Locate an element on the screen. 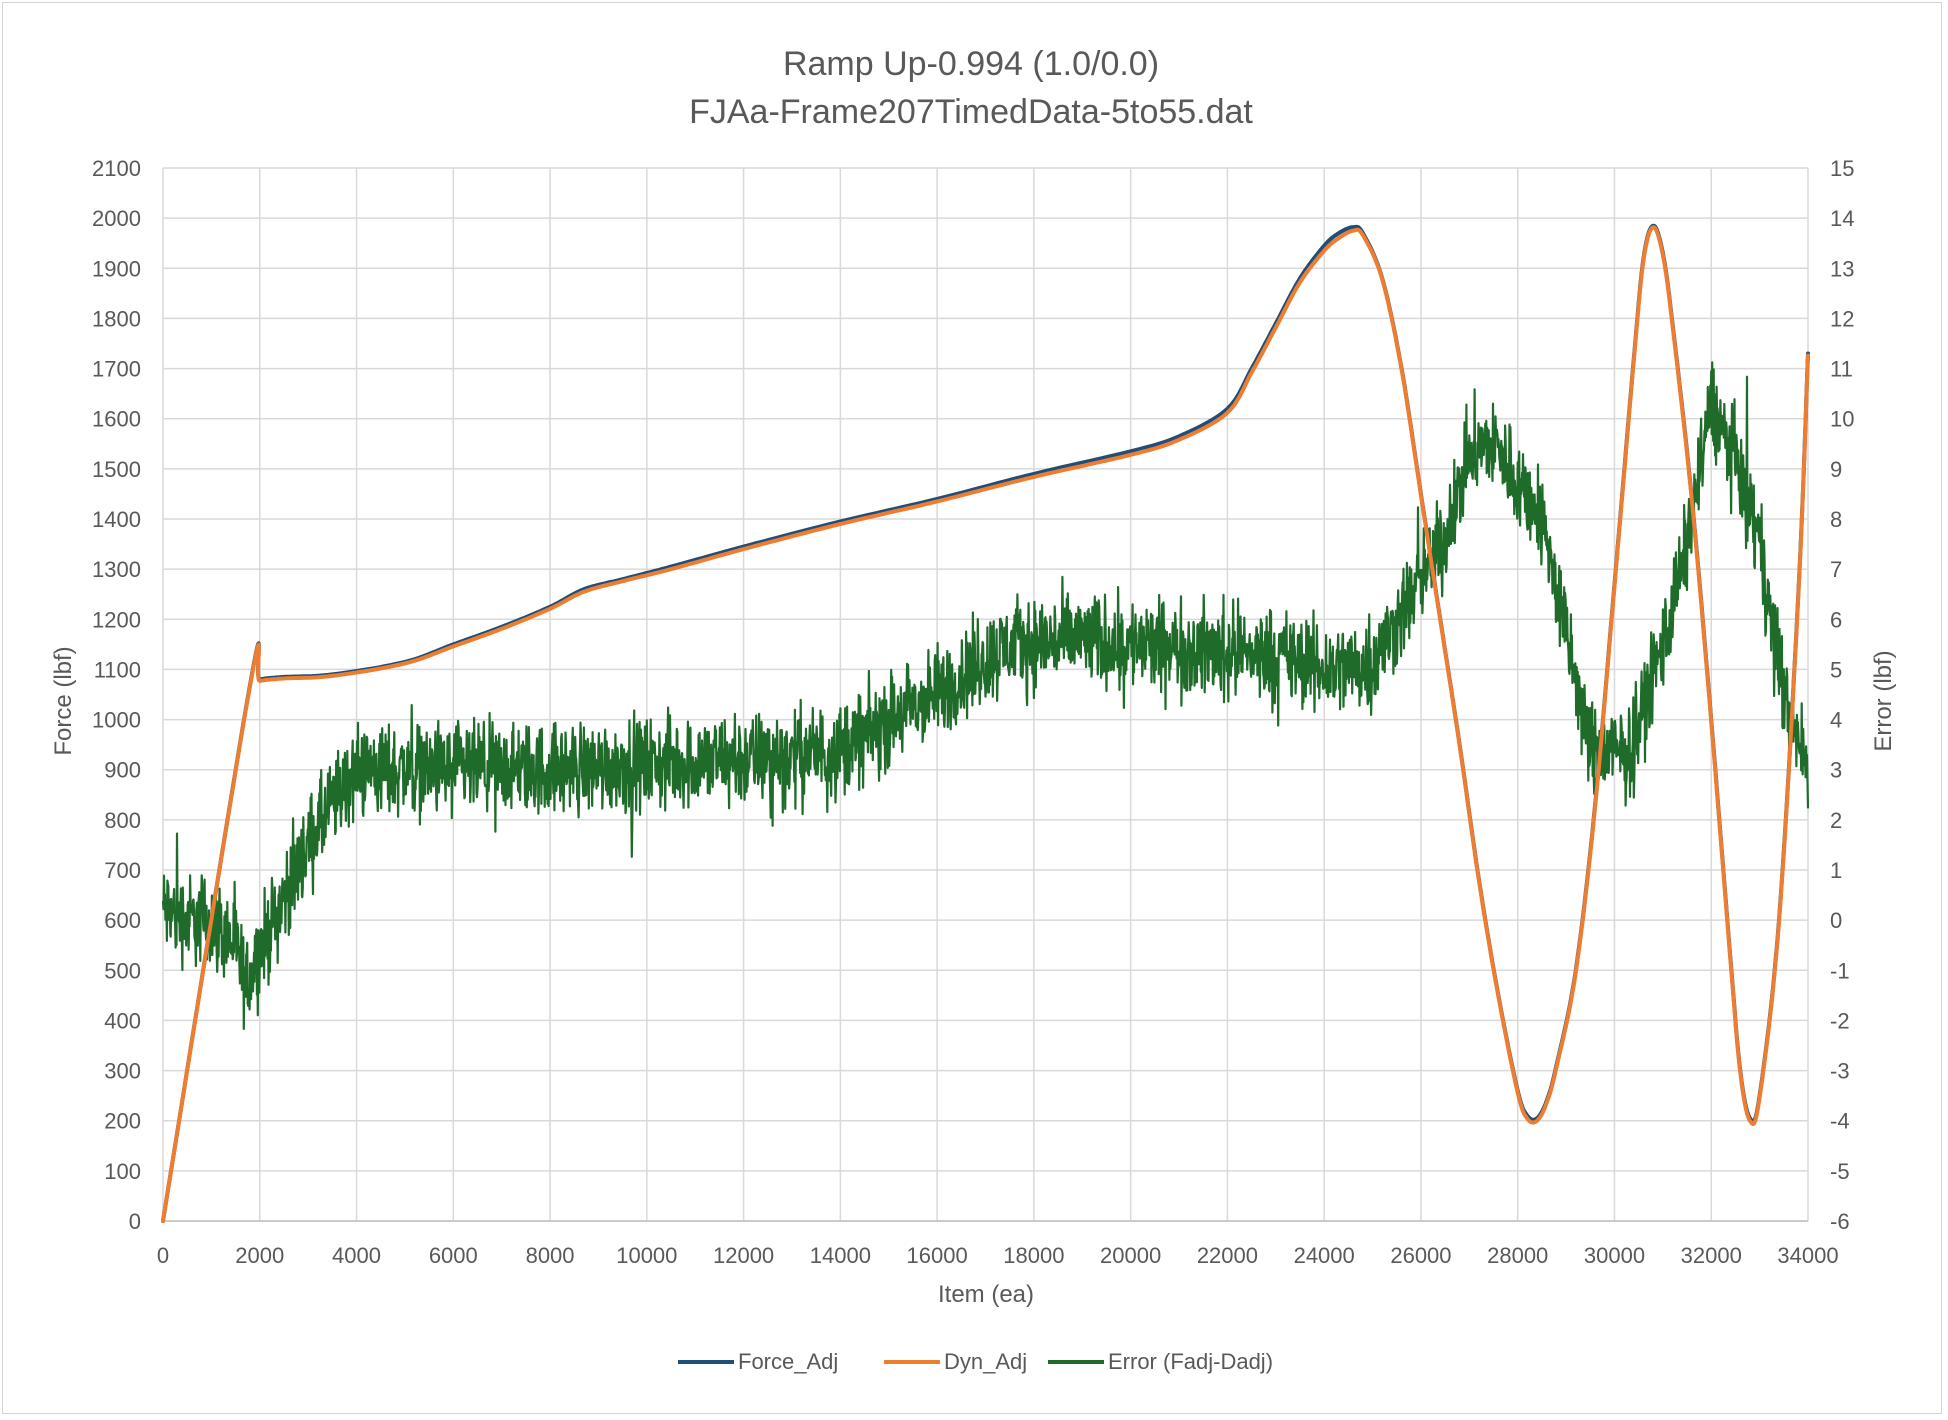 The height and width of the screenshot is (1420, 1948). x-tick-label: 30000 is located at coordinates (1614, 1255).